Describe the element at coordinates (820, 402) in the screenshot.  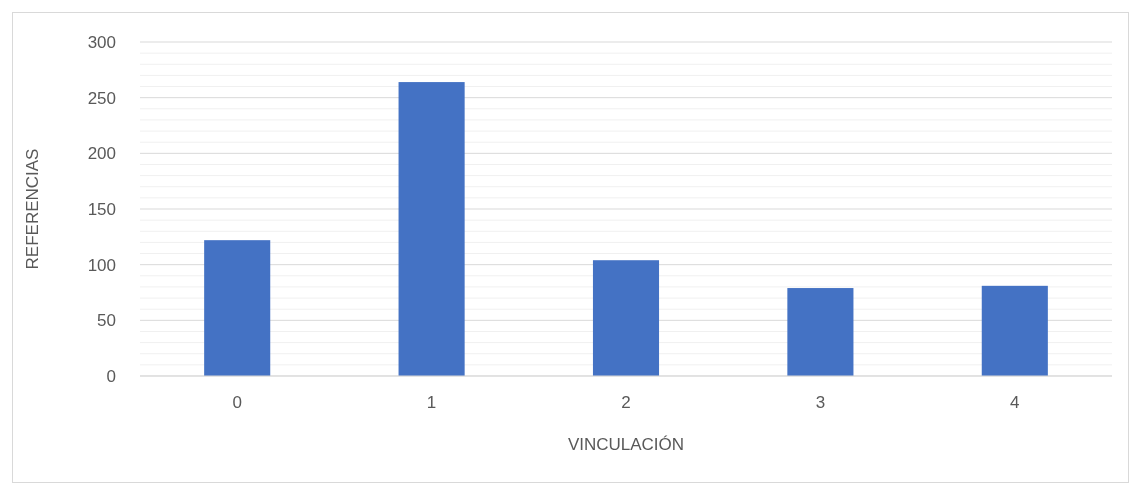
I see `x-tick-label: 3` at that location.